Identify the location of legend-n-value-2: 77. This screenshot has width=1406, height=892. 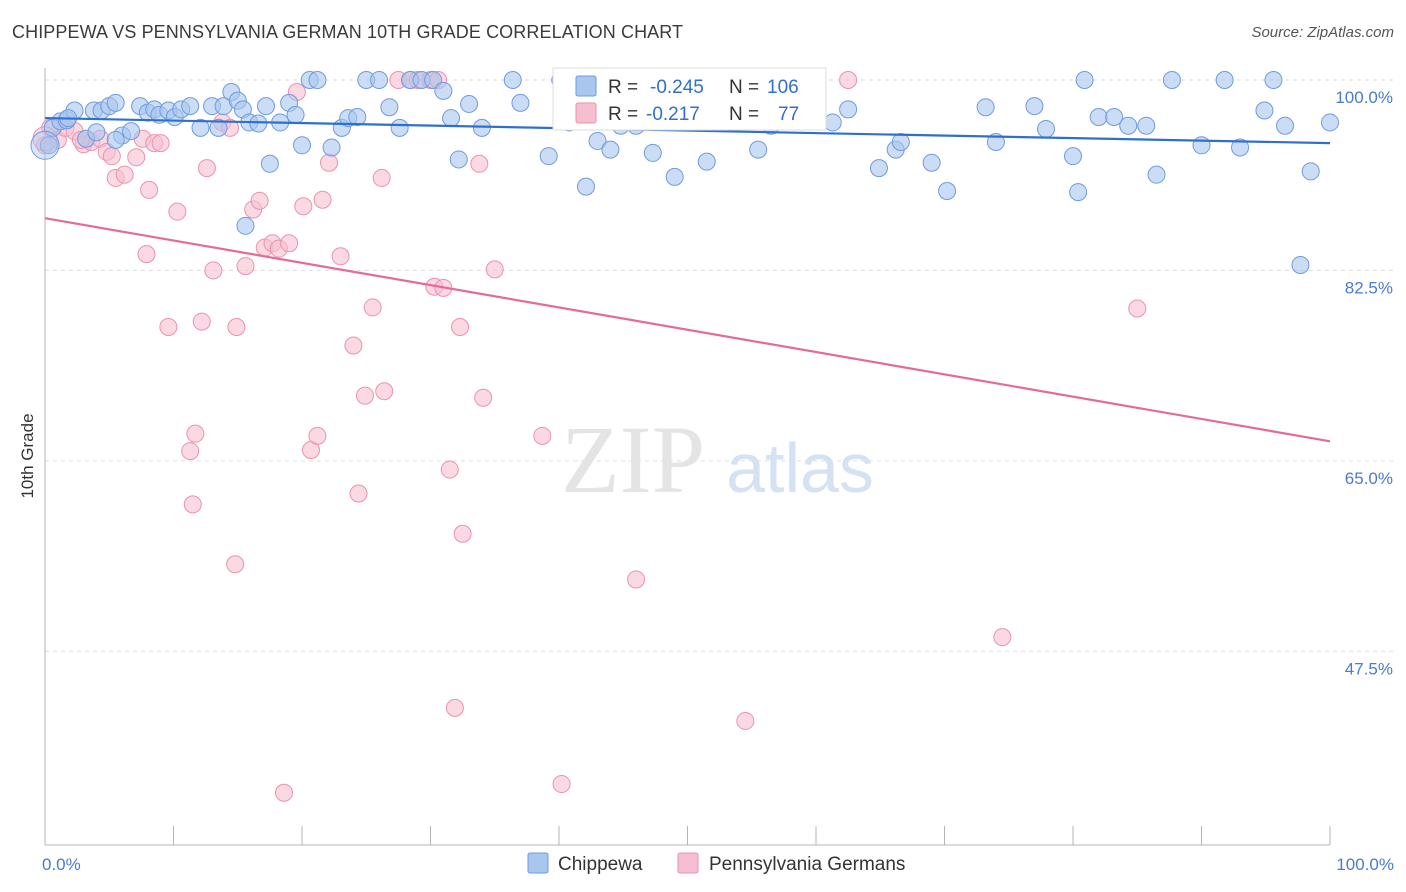
(788, 114).